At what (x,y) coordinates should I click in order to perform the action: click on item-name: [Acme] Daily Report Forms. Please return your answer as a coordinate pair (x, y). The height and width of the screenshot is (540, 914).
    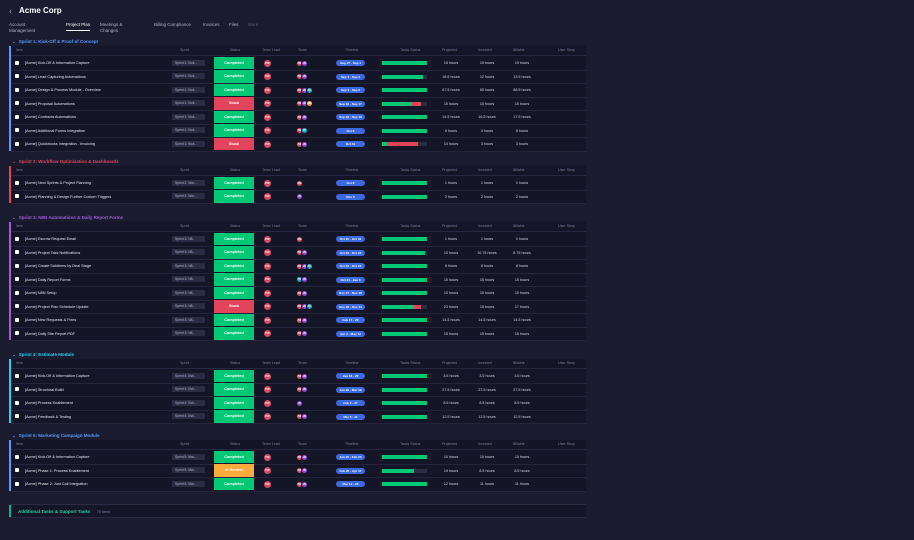
    Looking at the image, I should click on (48, 279).